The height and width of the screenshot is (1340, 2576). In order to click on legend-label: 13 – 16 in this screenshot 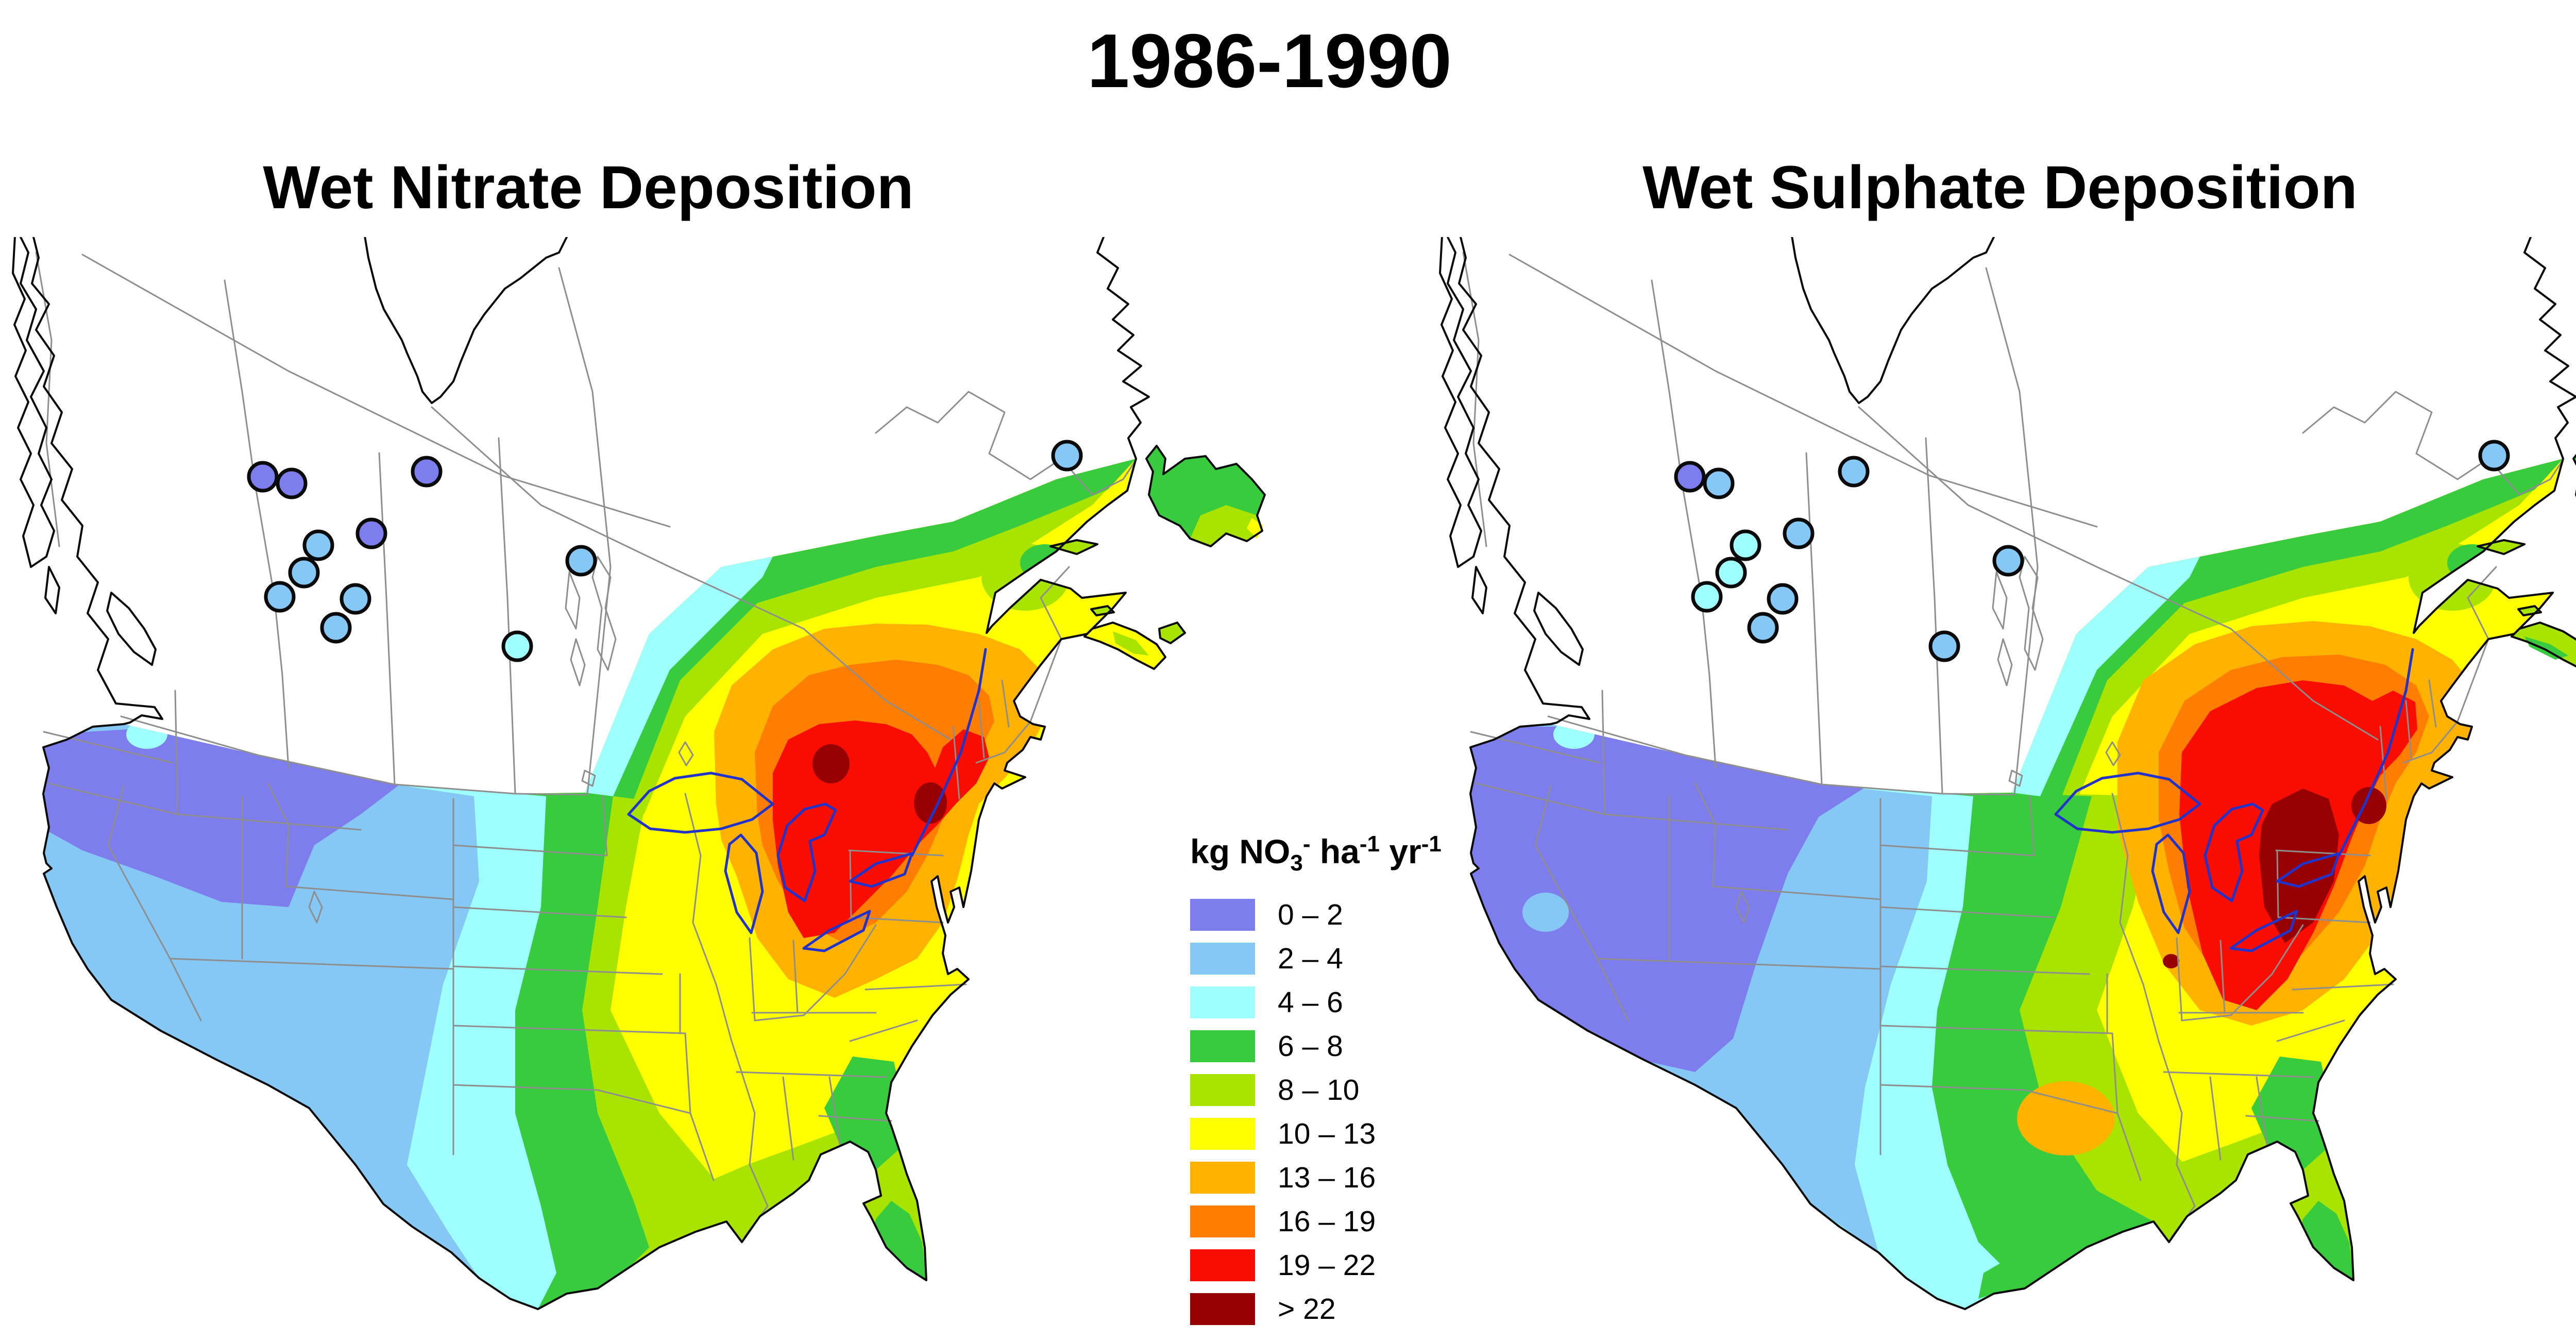, I will do `click(1327, 1177)`.